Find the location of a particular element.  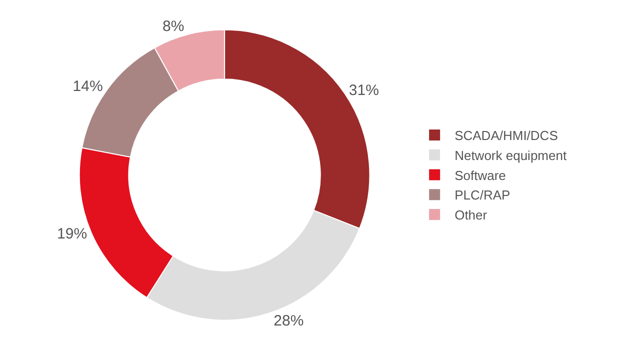

data-label: 19% is located at coordinates (72, 234).